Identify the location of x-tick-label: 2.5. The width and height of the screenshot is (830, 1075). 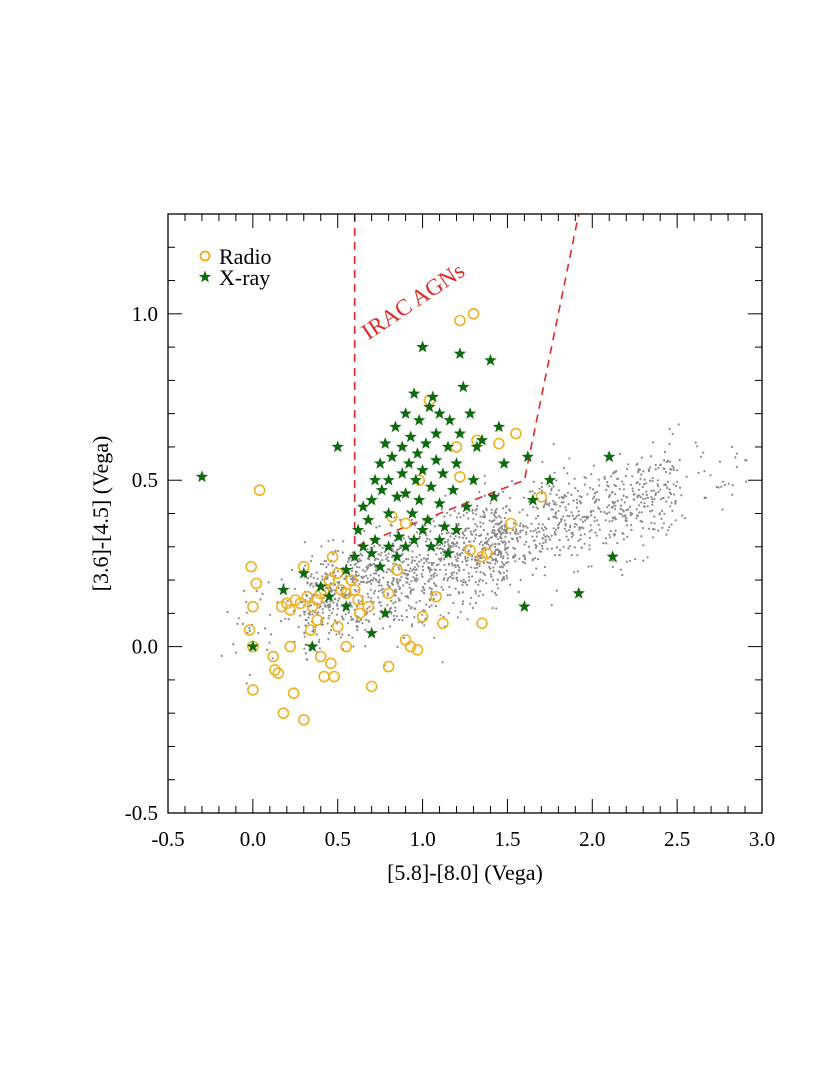
(677, 839).